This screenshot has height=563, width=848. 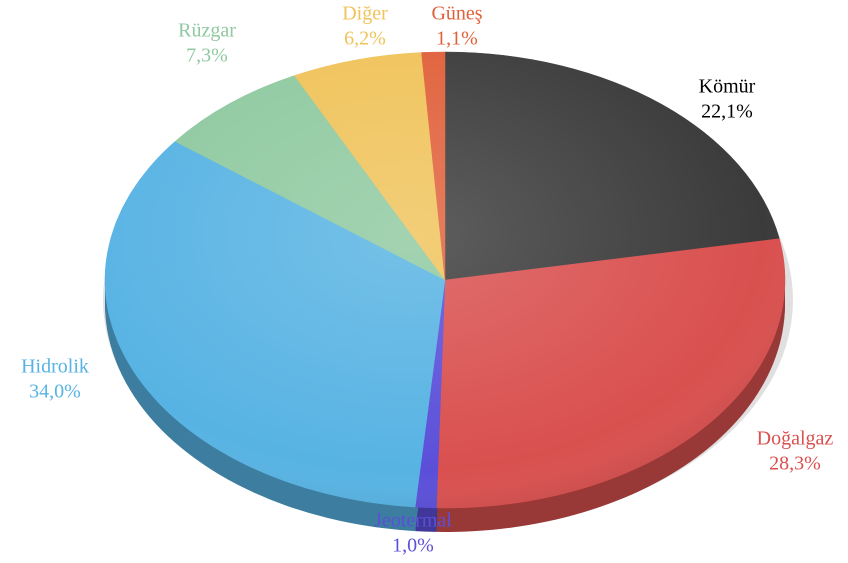 I want to click on value-label: 6,2%, so click(x=365, y=39).